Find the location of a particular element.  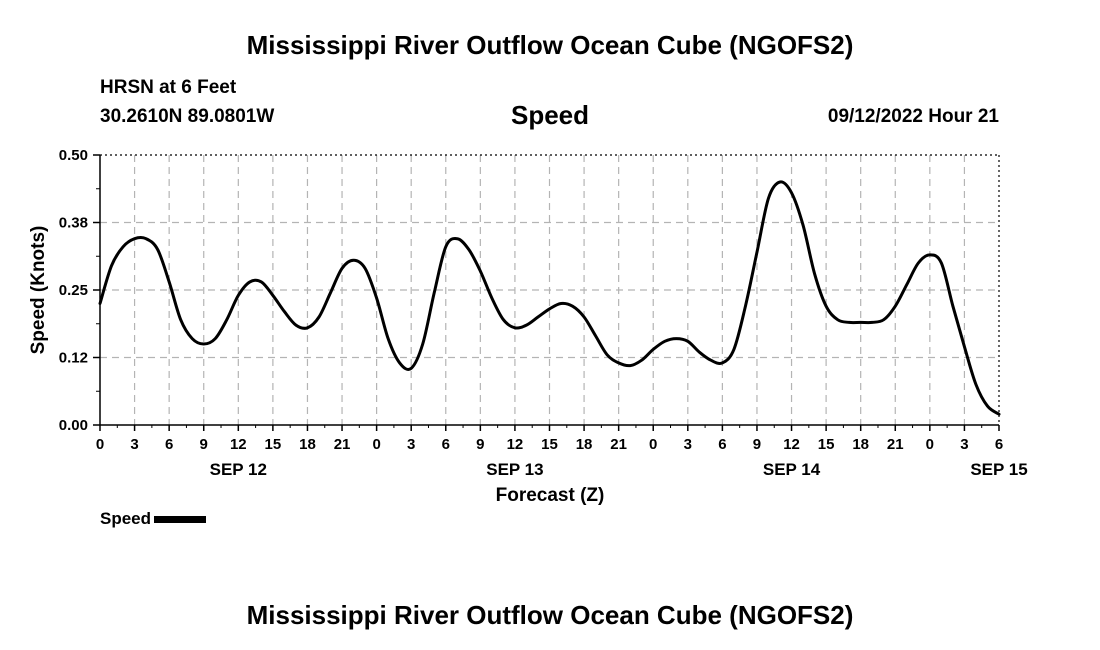

station-label: HRSN at 6 Feet is located at coordinates (168, 87).